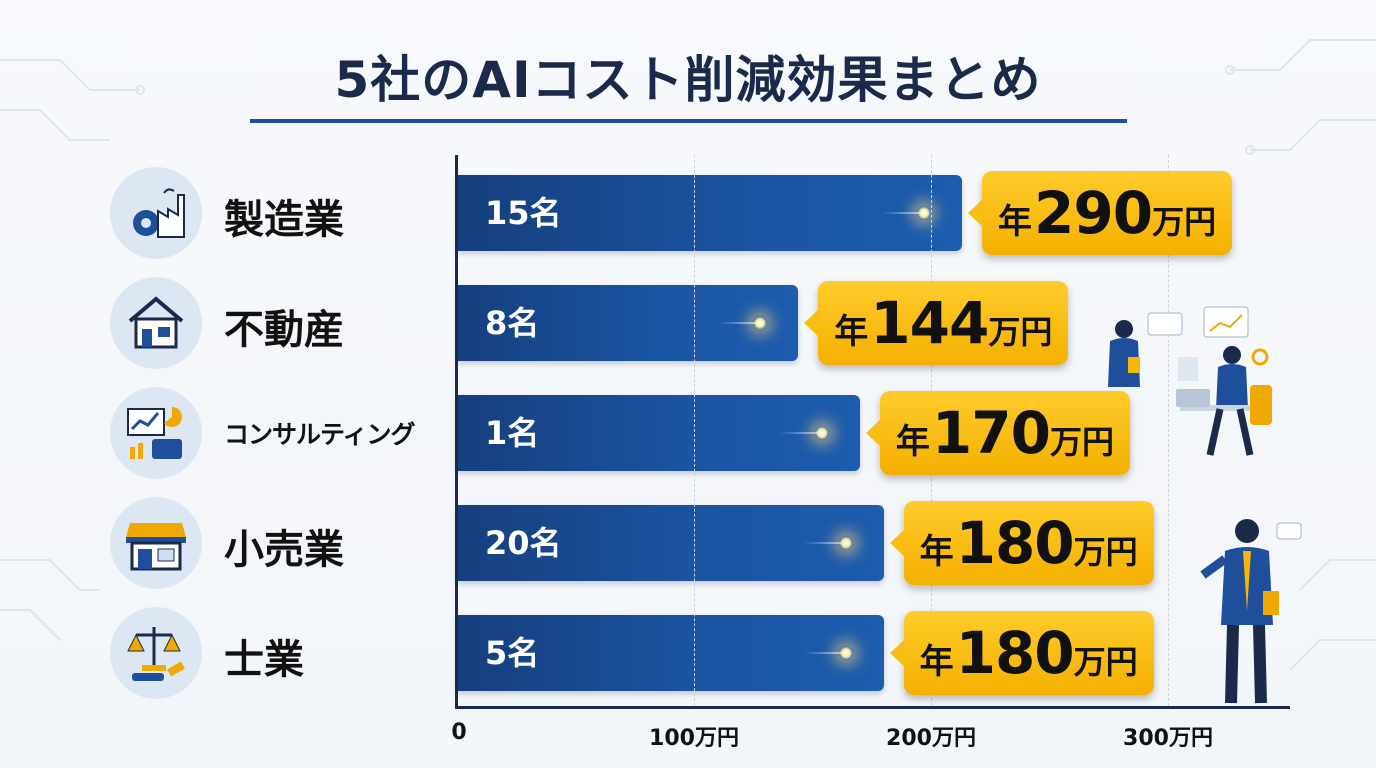 The image size is (1376, 768). I want to click on bar-label: 1名, so click(512, 433).